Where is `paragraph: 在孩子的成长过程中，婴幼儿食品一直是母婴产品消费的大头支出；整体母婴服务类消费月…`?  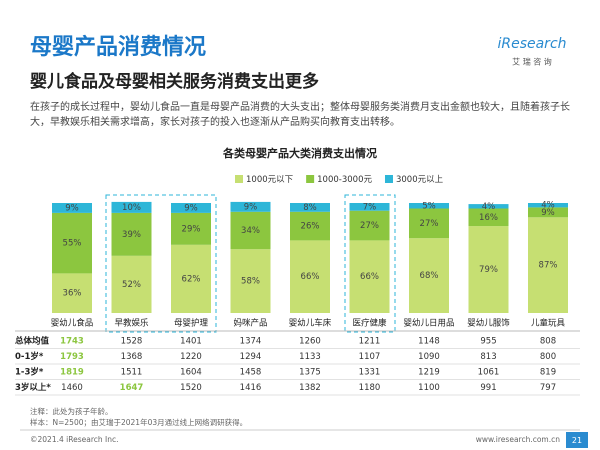 paragraph: 在孩子的成长过程中，婴幼儿食品一直是母婴产品消费的大头支出；整体母婴服务类消费月… is located at coordinates (300, 115).